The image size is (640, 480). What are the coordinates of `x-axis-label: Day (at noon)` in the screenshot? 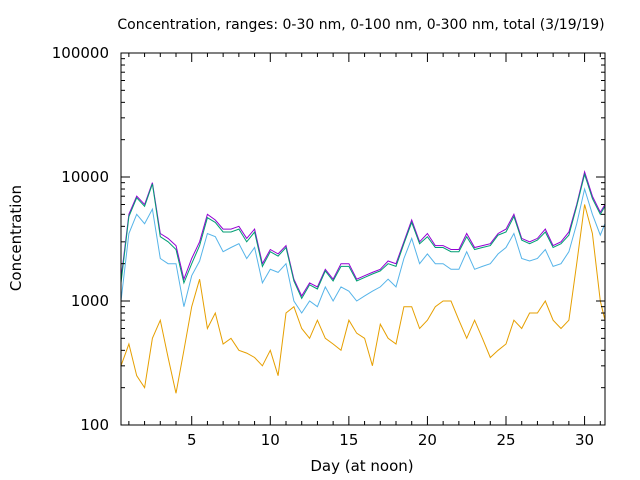 It's located at (361, 466).